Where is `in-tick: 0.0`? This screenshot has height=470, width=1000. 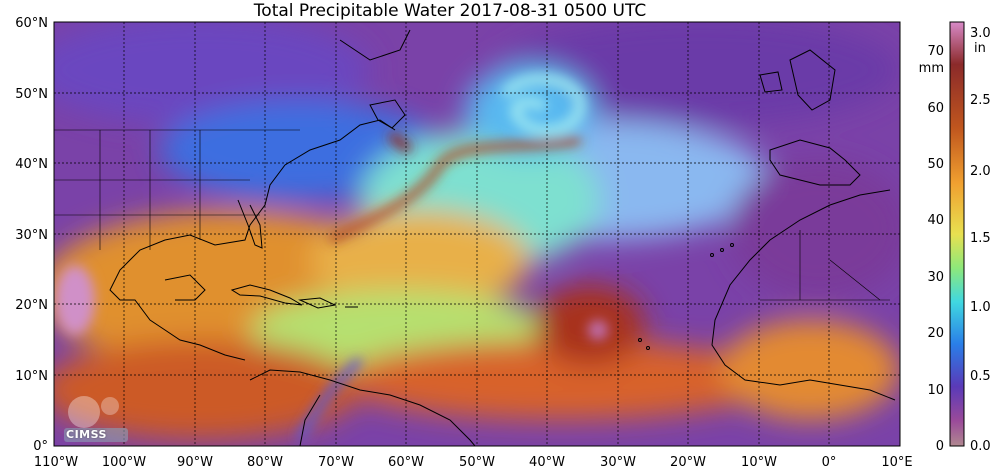
in-tick: 0.0 is located at coordinates (980, 446).